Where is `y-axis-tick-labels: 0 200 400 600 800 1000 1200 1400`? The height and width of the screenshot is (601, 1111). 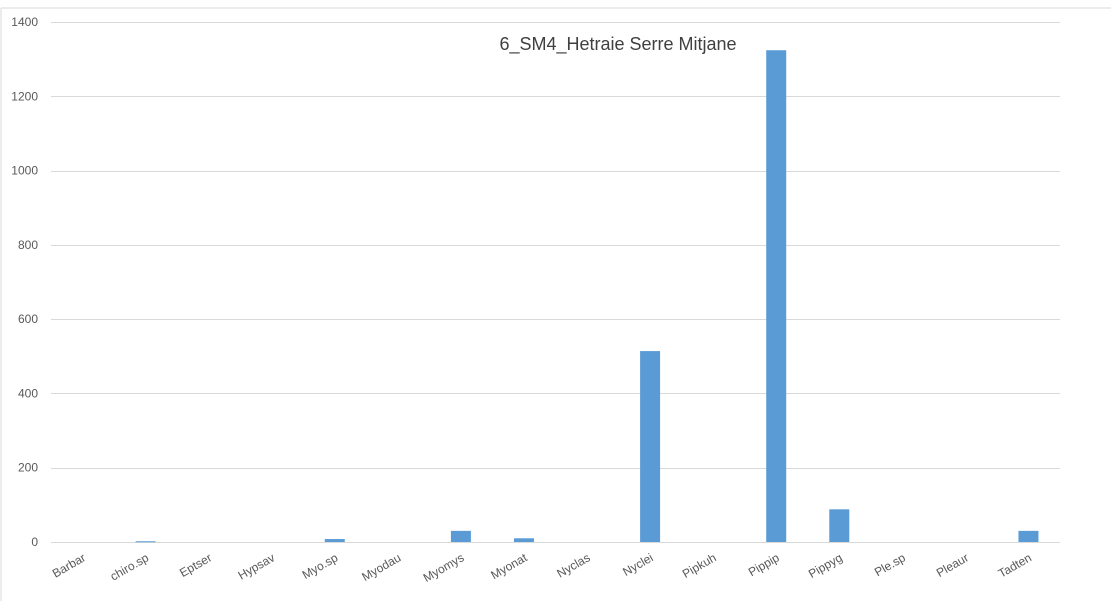
y-axis-tick-labels: 0 200 400 600 800 1000 1200 1400 is located at coordinates (24, 282).